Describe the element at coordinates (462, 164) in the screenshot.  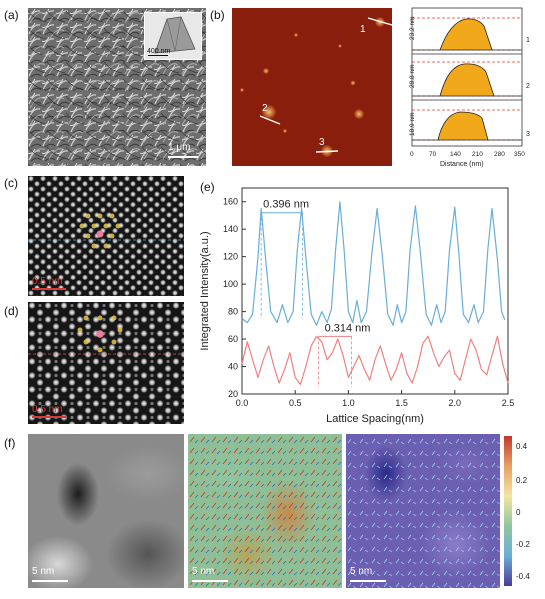
I see `profile-xlabel: Distance (nm)` at that location.